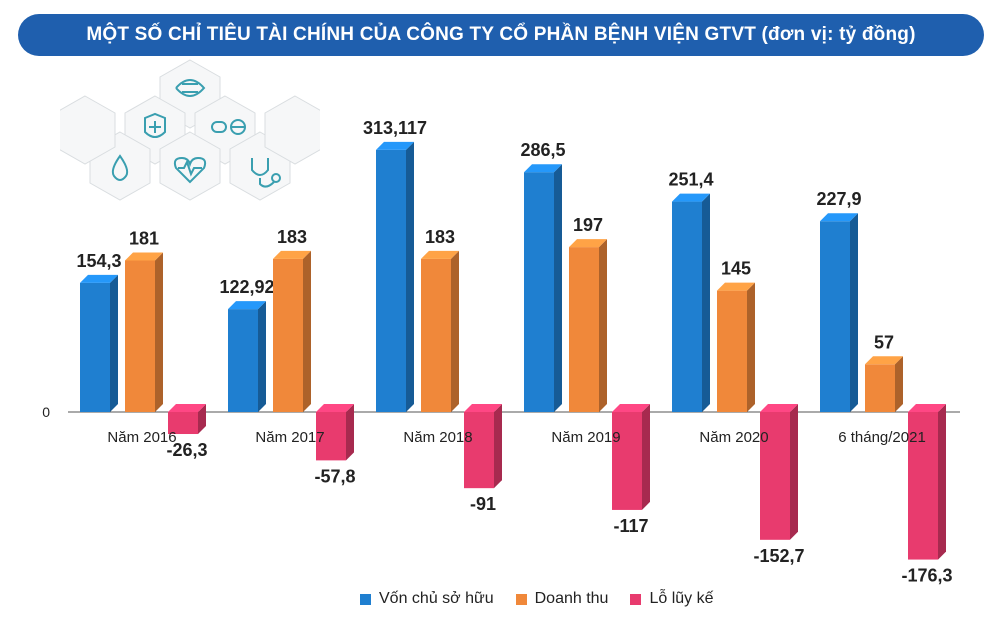  Describe the element at coordinates (571, 598) in the screenshot. I see `legend-label: Doanh thu` at that location.